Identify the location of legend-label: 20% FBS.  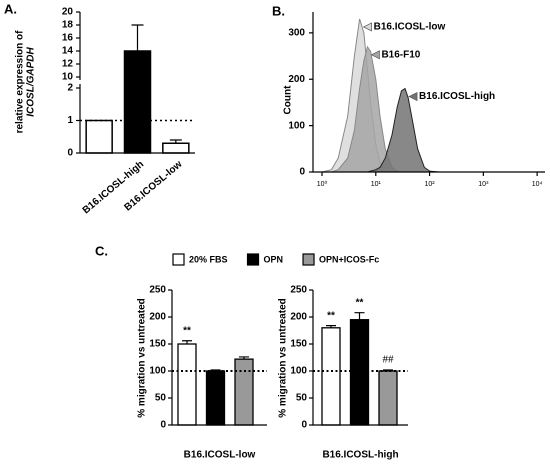
(208, 259).